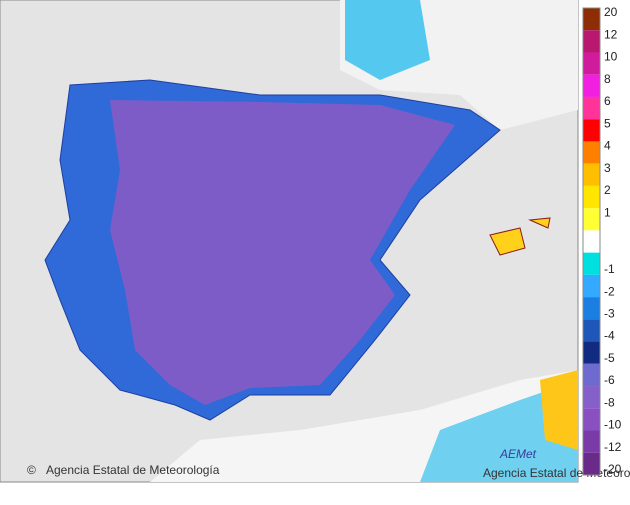  I want to click on africa-warm, so click(559, 410).